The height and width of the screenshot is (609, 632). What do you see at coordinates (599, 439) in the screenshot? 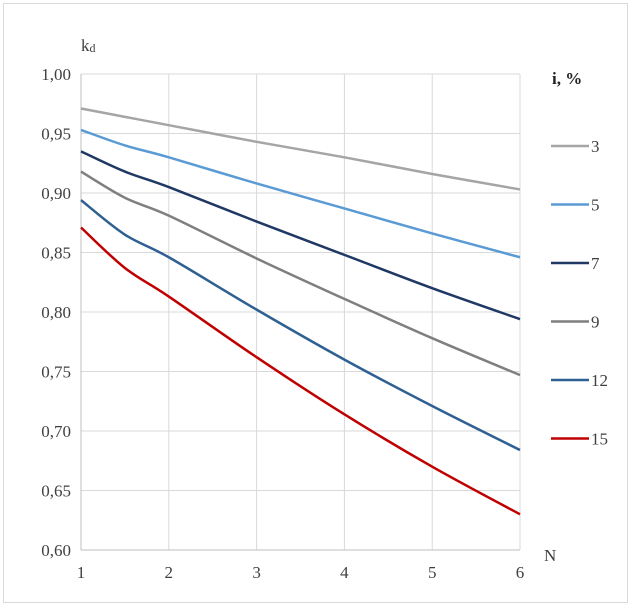
I see `legend-label-15: 15` at bounding box center [599, 439].